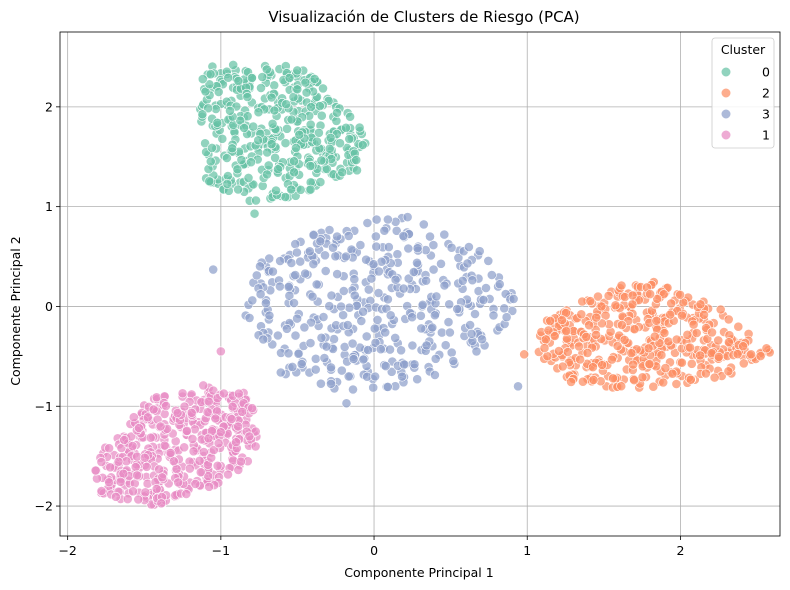 The width and height of the screenshot is (790, 590). What do you see at coordinates (221, 550) in the screenshot?
I see `x-tick-label-1: −1` at bounding box center [221, 550].